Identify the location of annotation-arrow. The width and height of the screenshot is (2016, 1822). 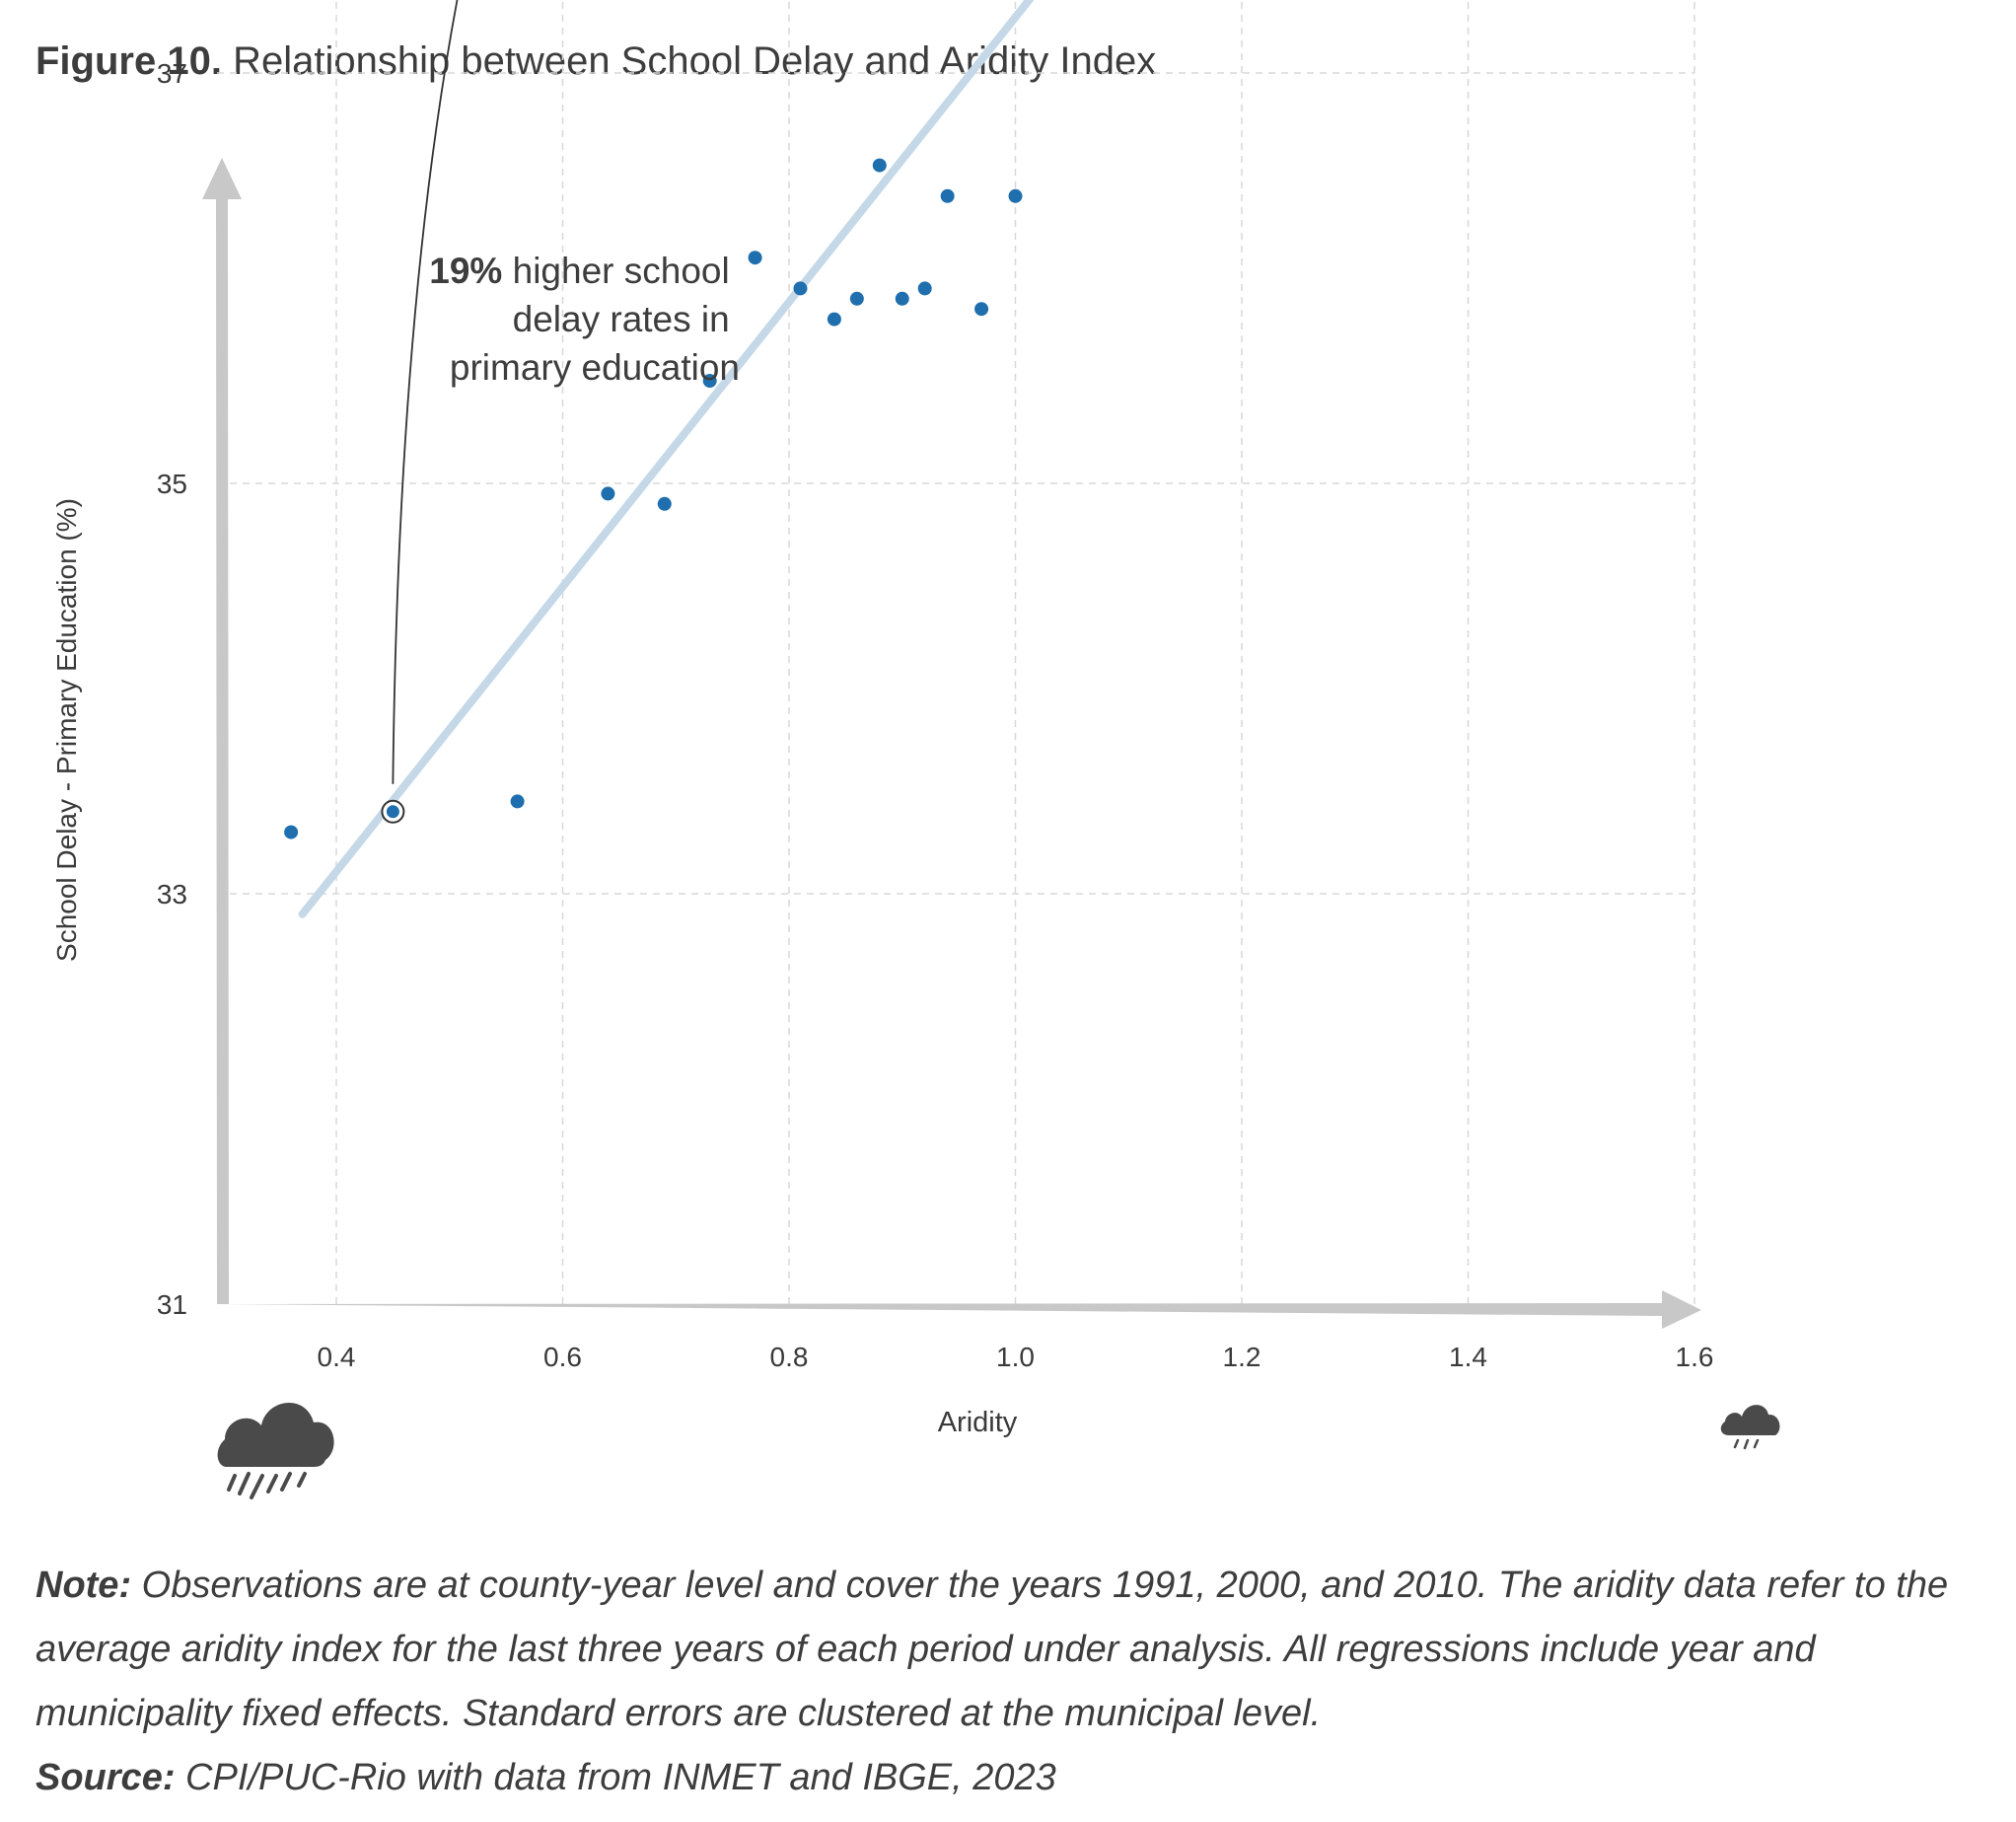
(425, 392).